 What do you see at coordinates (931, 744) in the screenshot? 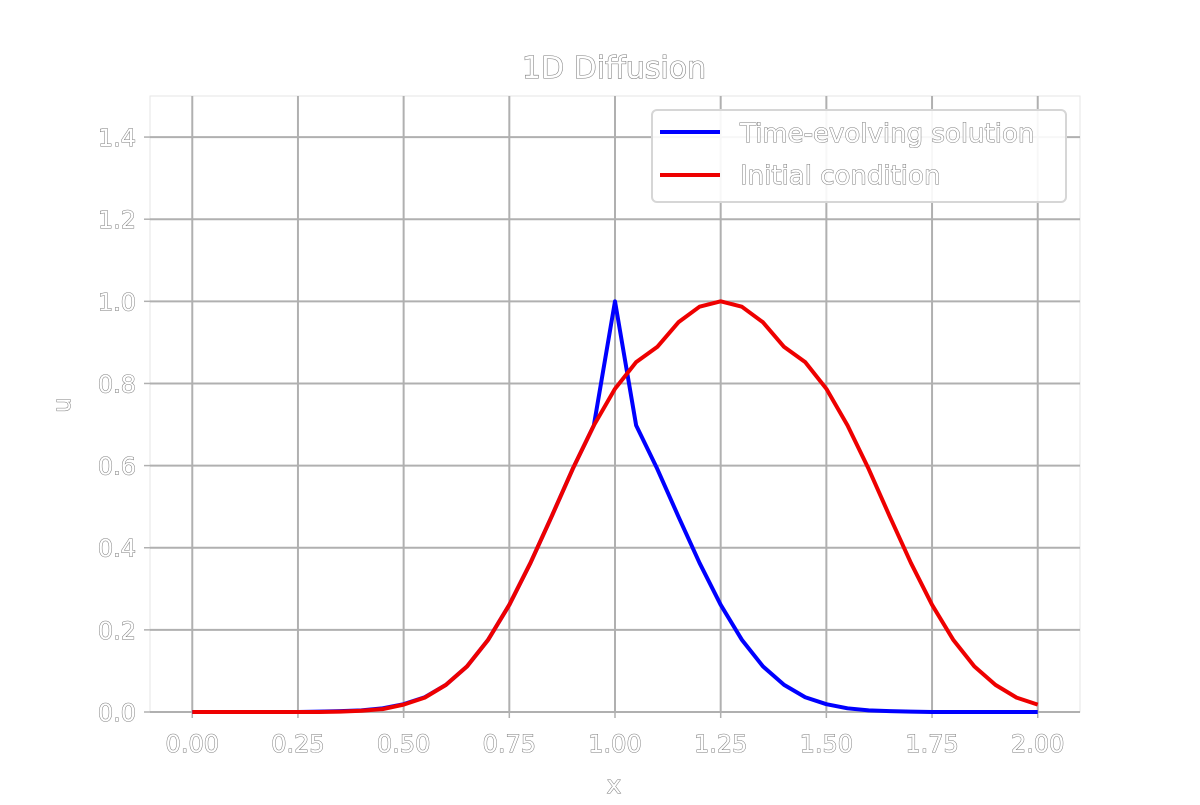
I see `x-tick-label: 1.75` at bounding box center [931, 744].